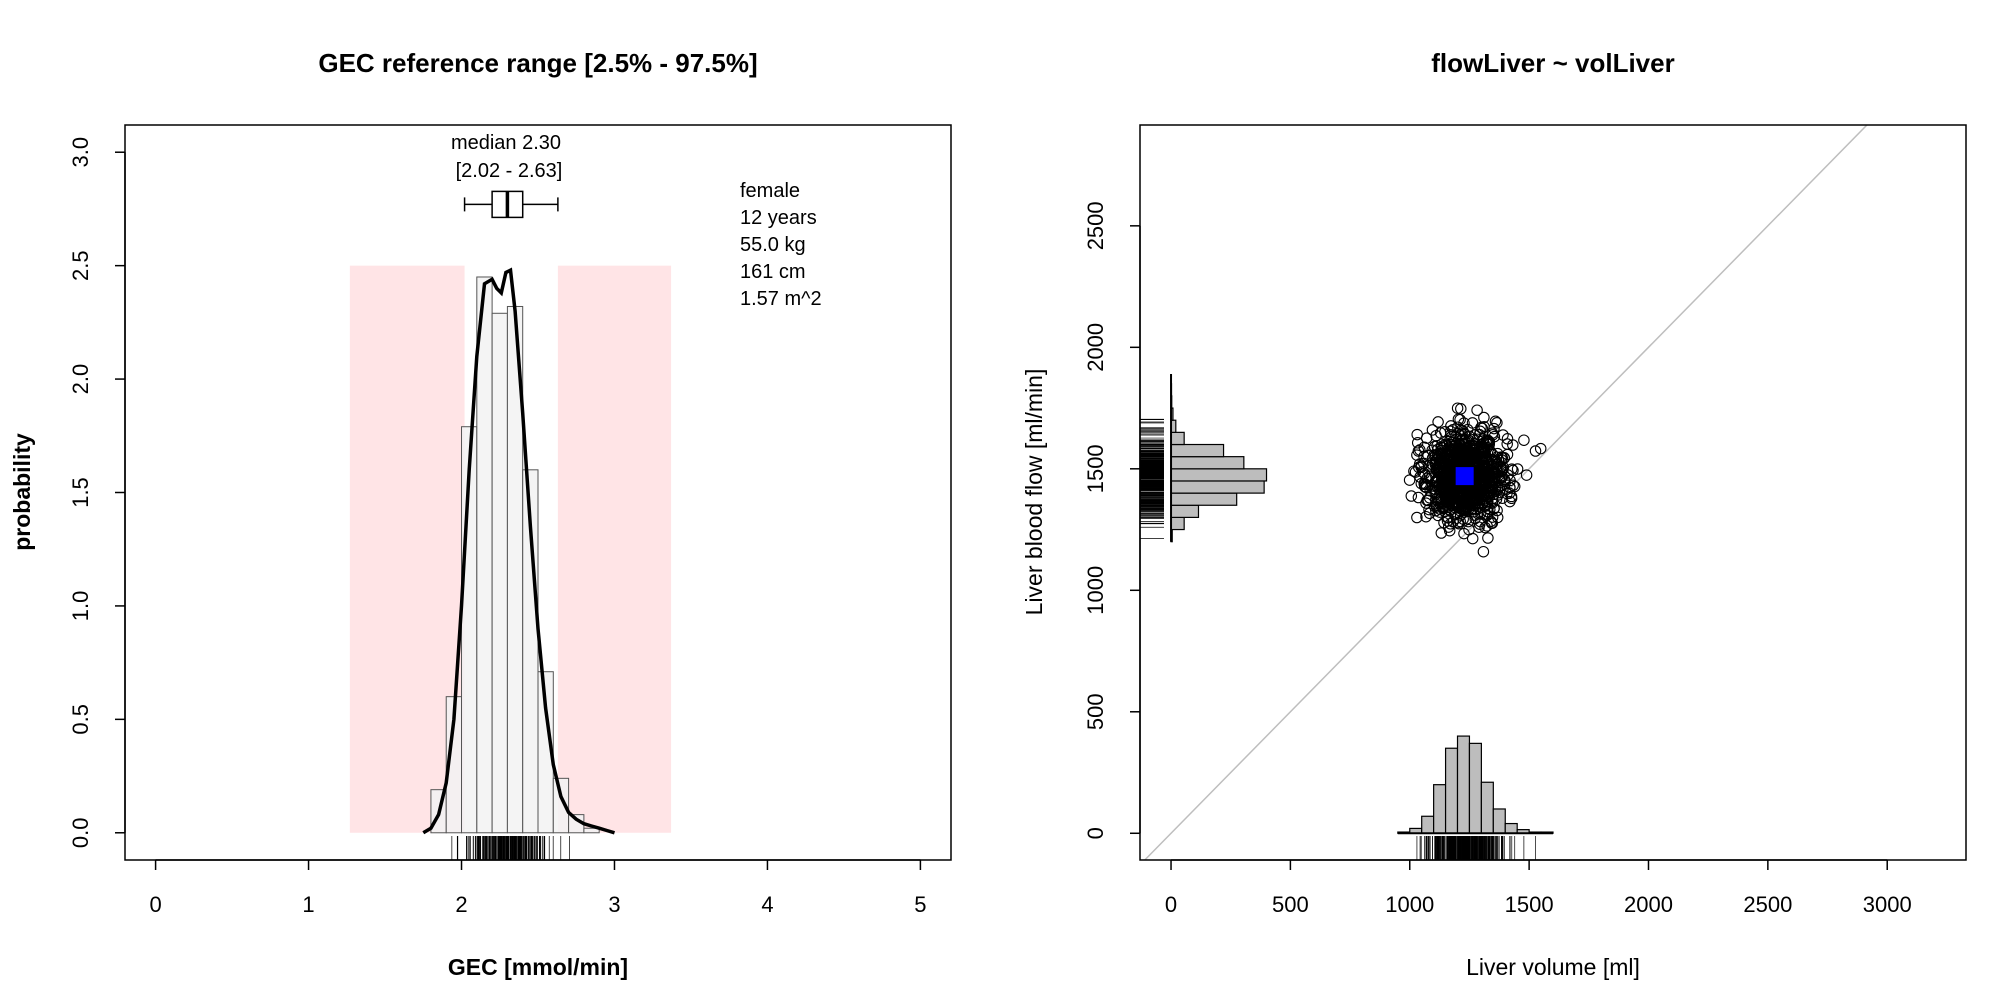 The height and width of the screenshot is (1000, 2000). What do you see at coordinates (778, 218) in the screenshot?
I see `subject-info-line: 12 years` at bounding box center [778, 218].